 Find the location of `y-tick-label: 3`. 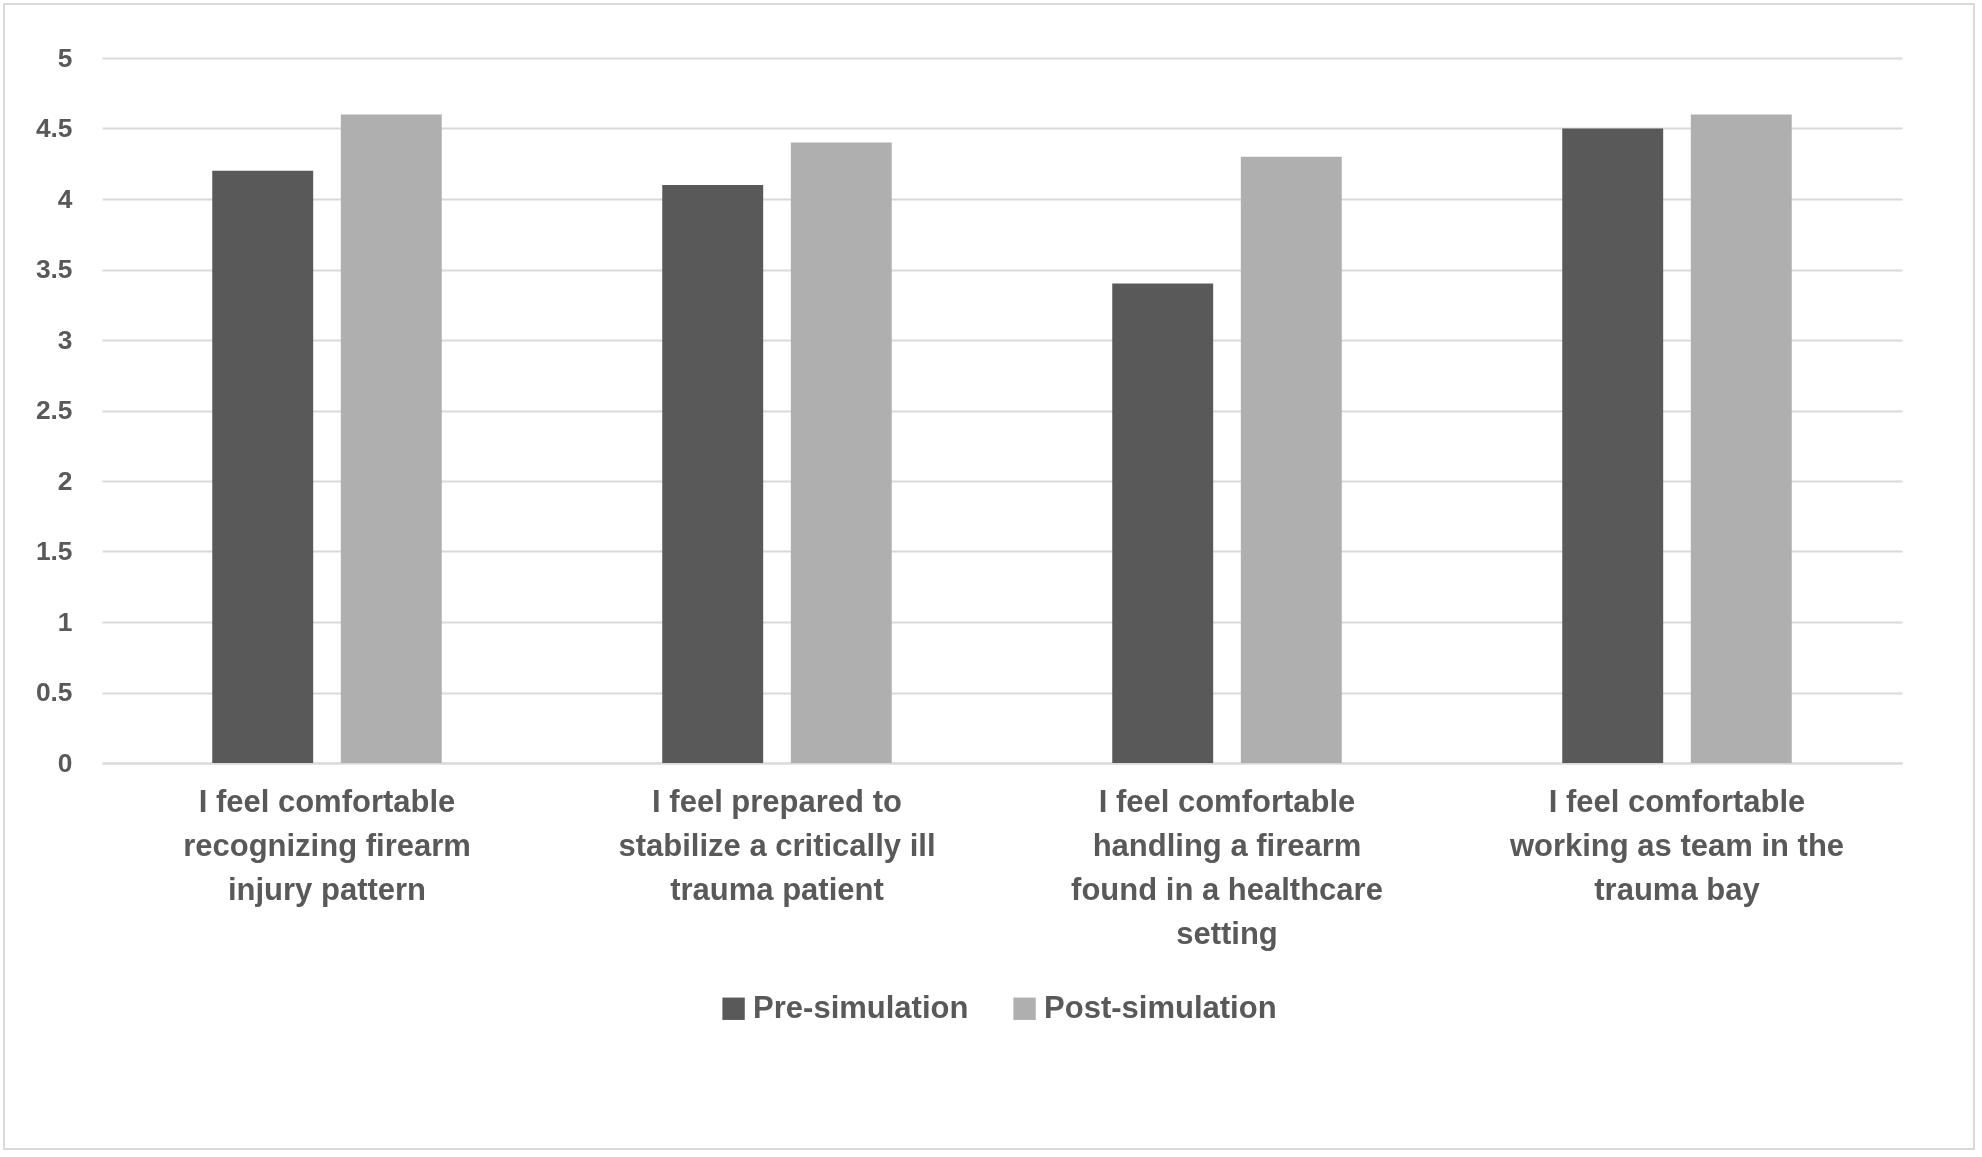

y-tick-label: 3 is located at coordinates (65, 339).